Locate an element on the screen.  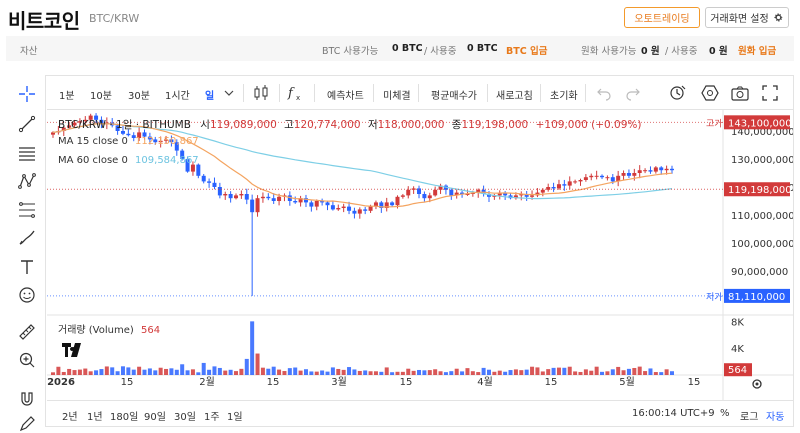
ruler-icon is located at coordinates (27, 332).